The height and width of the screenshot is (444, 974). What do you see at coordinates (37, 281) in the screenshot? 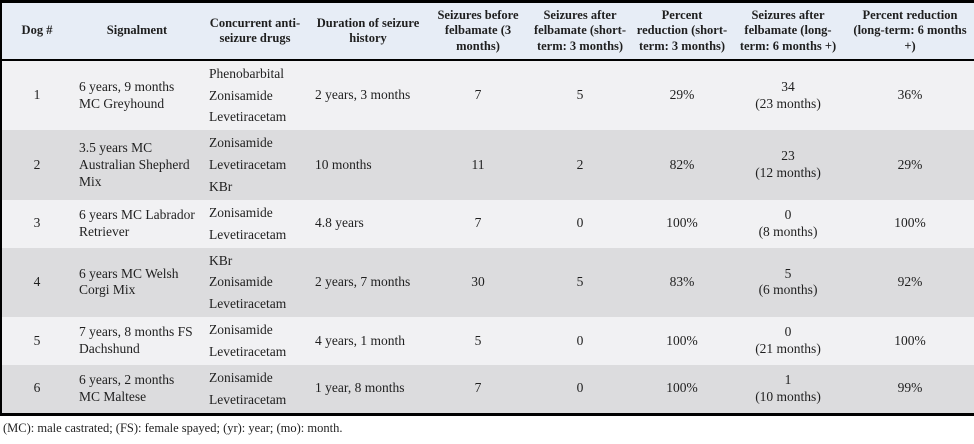
I see `cell-dog-number: 4` at bounding box center [37, 281].